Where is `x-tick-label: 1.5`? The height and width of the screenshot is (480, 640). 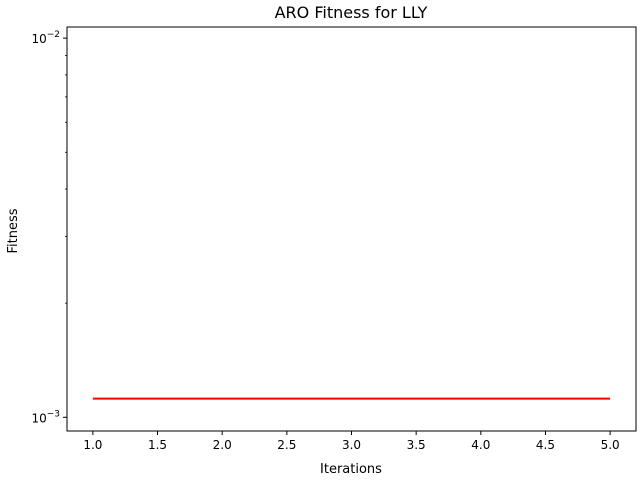 x-tick-label: 1.5 is located at coordinates (157, 445).